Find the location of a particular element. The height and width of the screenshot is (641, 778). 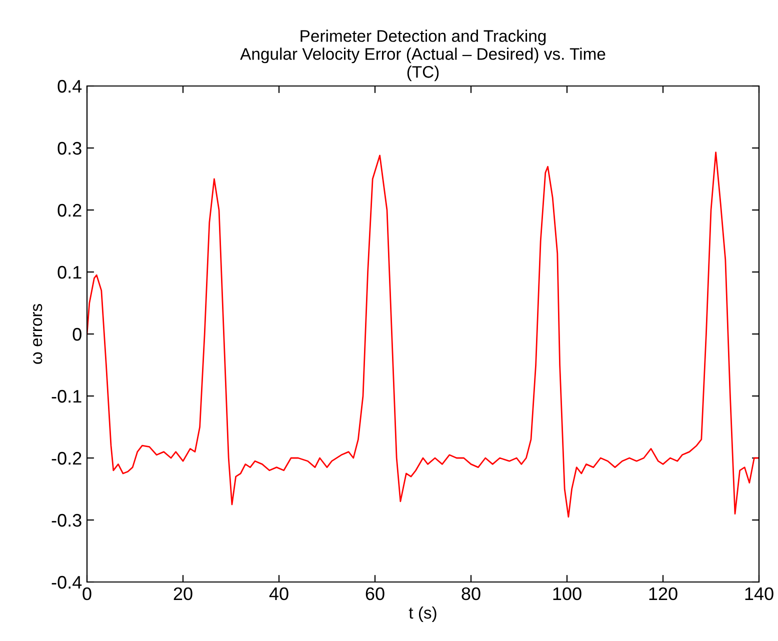

y-axis-title: ω errors is located at coordinates (37, 334).